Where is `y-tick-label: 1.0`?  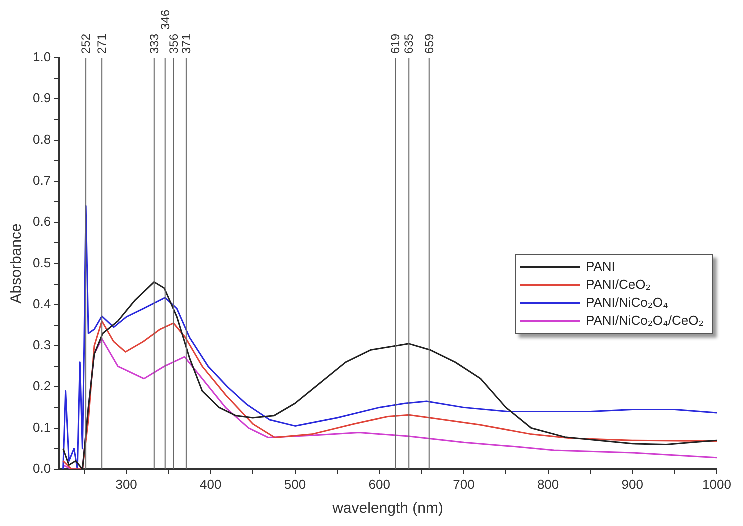 y-tick-label: 1.0 is located at coordinates (42, 57).